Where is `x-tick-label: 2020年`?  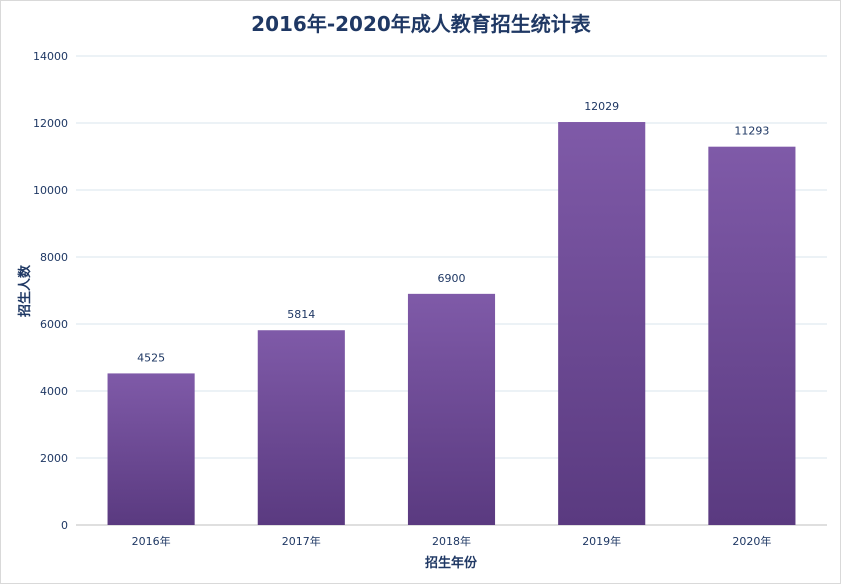
x-tick-label: 2020年 is located at coordinates (751, 541).